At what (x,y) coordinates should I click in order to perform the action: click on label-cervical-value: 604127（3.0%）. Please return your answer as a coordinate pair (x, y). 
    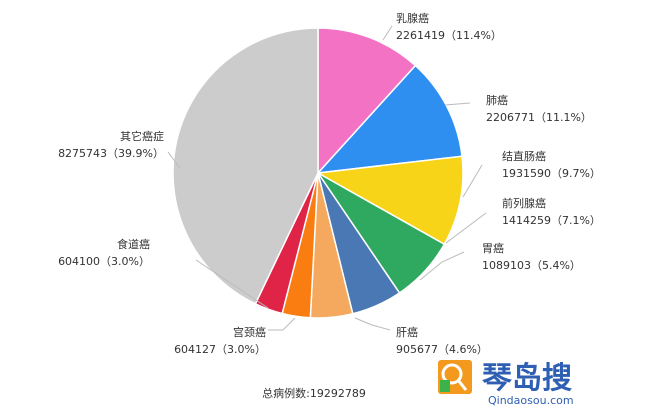
    Looking at the image, I should click on (220, 349).